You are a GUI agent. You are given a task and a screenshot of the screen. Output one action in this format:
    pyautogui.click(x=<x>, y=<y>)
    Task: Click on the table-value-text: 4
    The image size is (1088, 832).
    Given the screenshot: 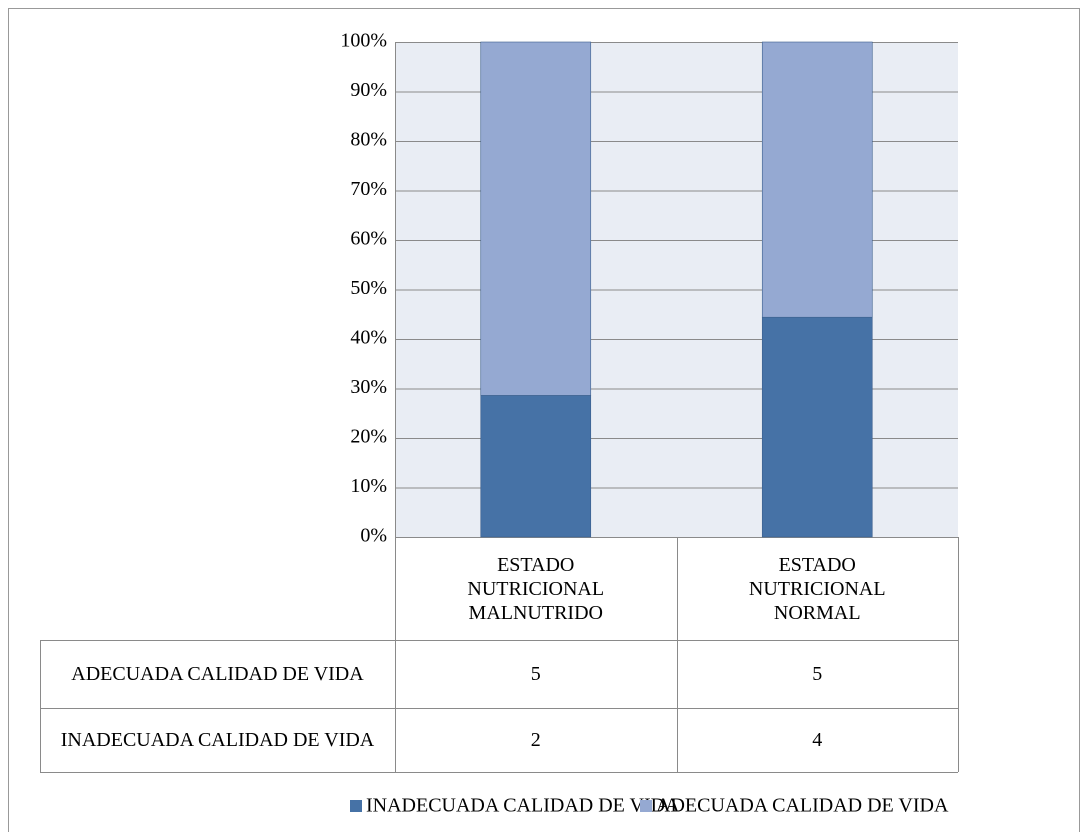 What is the action you would take?
    pyautogui.click(x=817, y=740)
    